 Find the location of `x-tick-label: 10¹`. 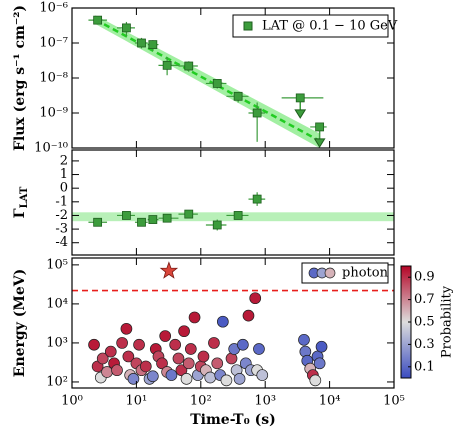

x-tick-label: 10¹ is located at coordinates (137, 401).